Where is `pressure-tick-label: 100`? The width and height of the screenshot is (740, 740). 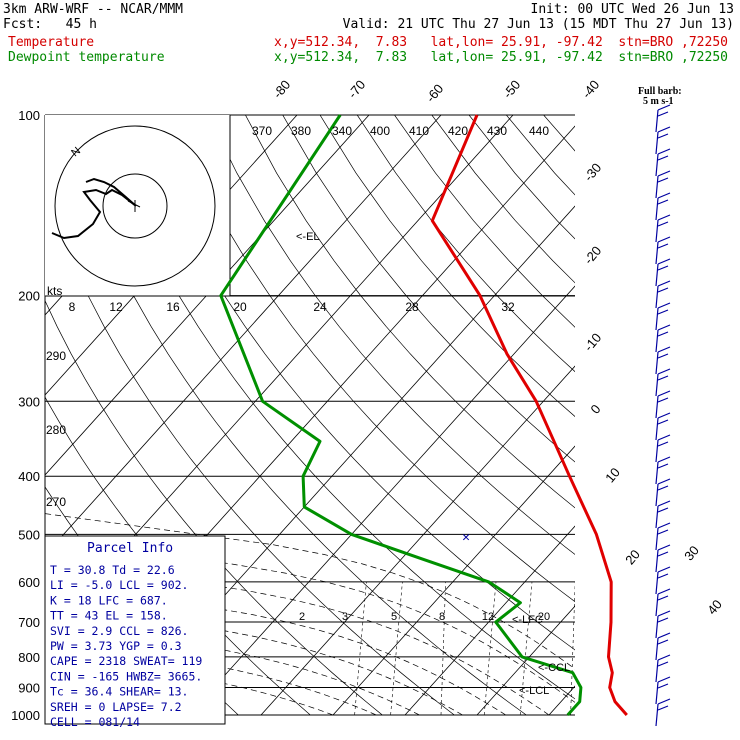
pressure-tick-label: 100 is located at coordinates (29, 115).